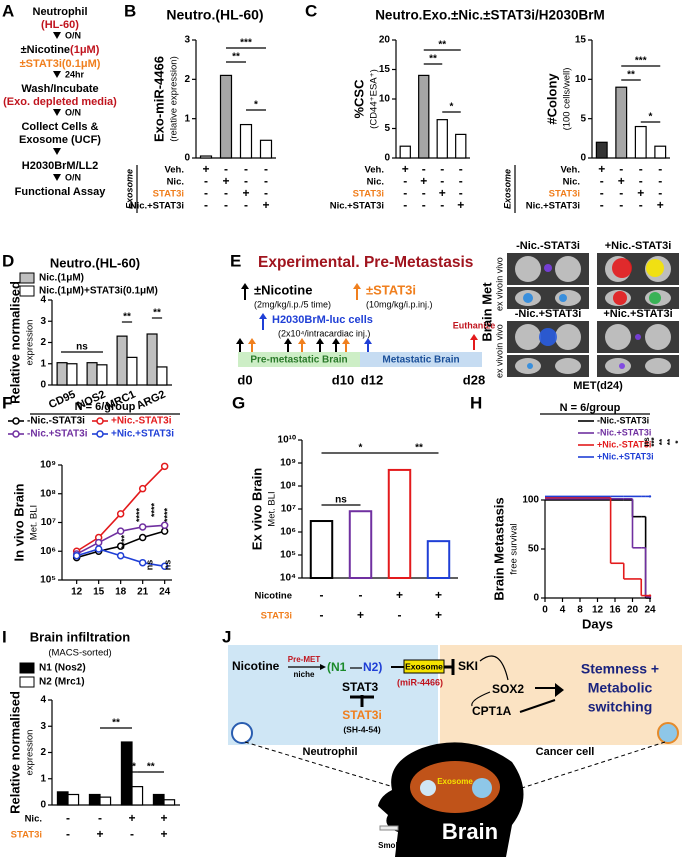 The image size is (685, 857). Describe the element at coordinates (341, 500) in the screenshot. I see `significance: ns` at that location.